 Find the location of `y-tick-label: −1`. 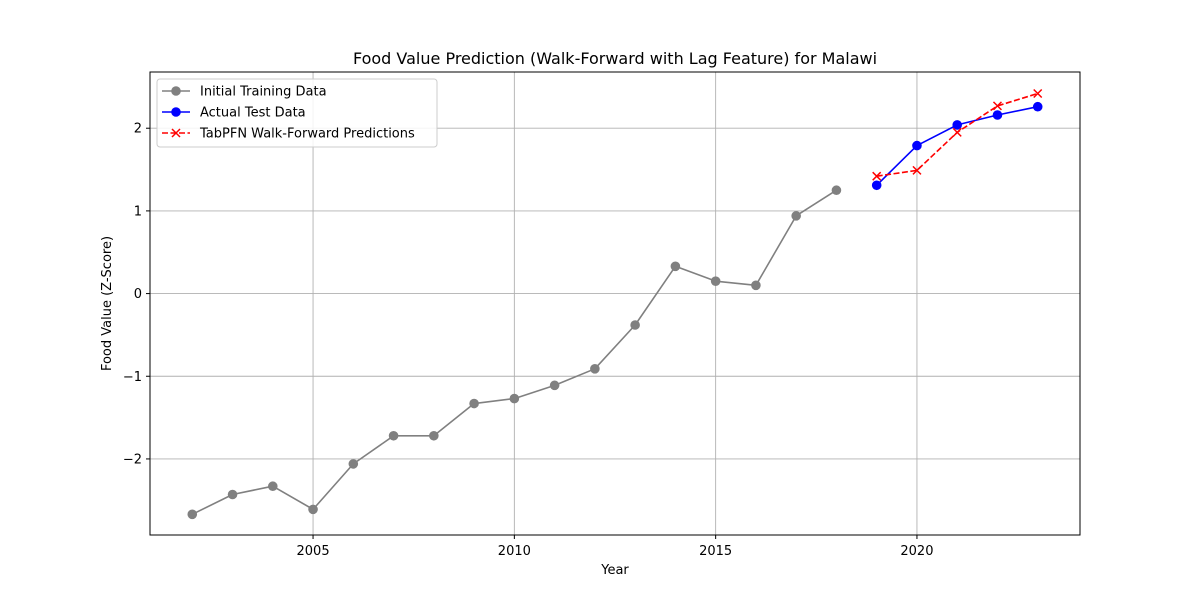

y-tick-label: −1 is located at coordinates (132, 377).